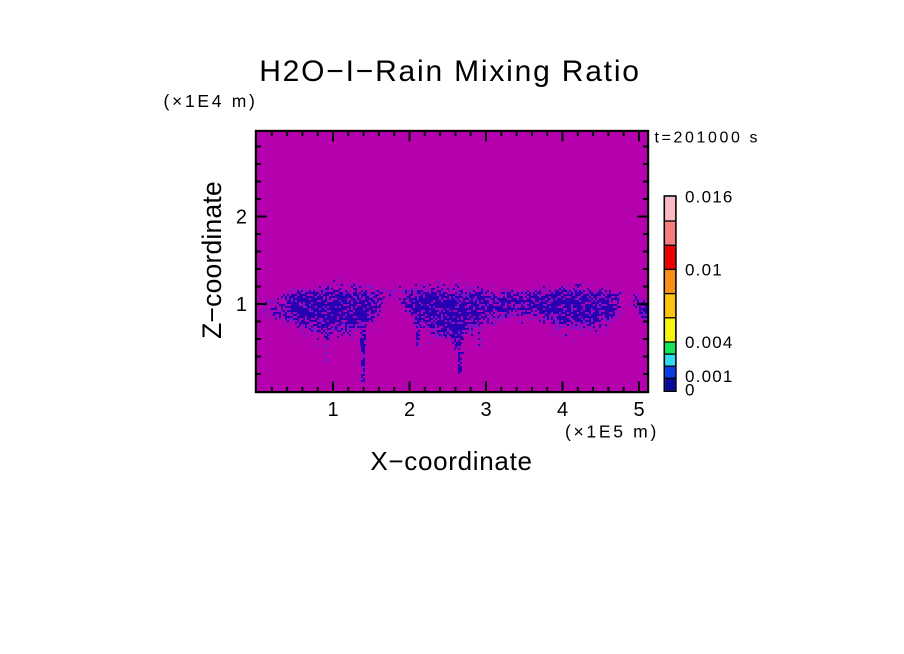  Describe the element at coordinates (485, 410) in the screenshot. I see `svg-text: 3` at that location.